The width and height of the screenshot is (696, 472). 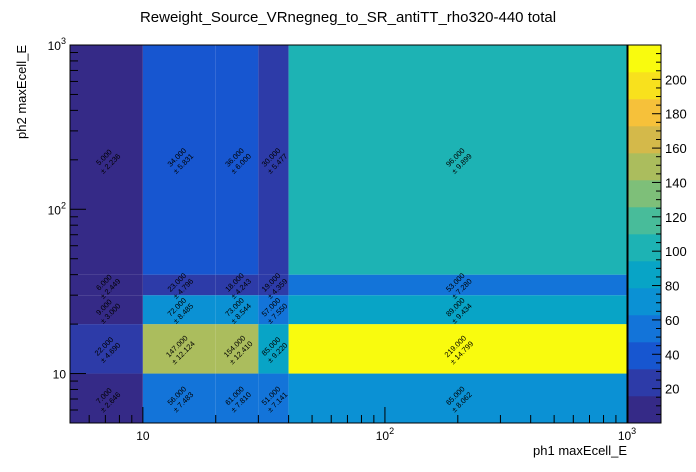 What do you see at coordinates (385, 434) in the screenshot?
I see `x-tick-label: 10²` at bounding box center [385, 434].